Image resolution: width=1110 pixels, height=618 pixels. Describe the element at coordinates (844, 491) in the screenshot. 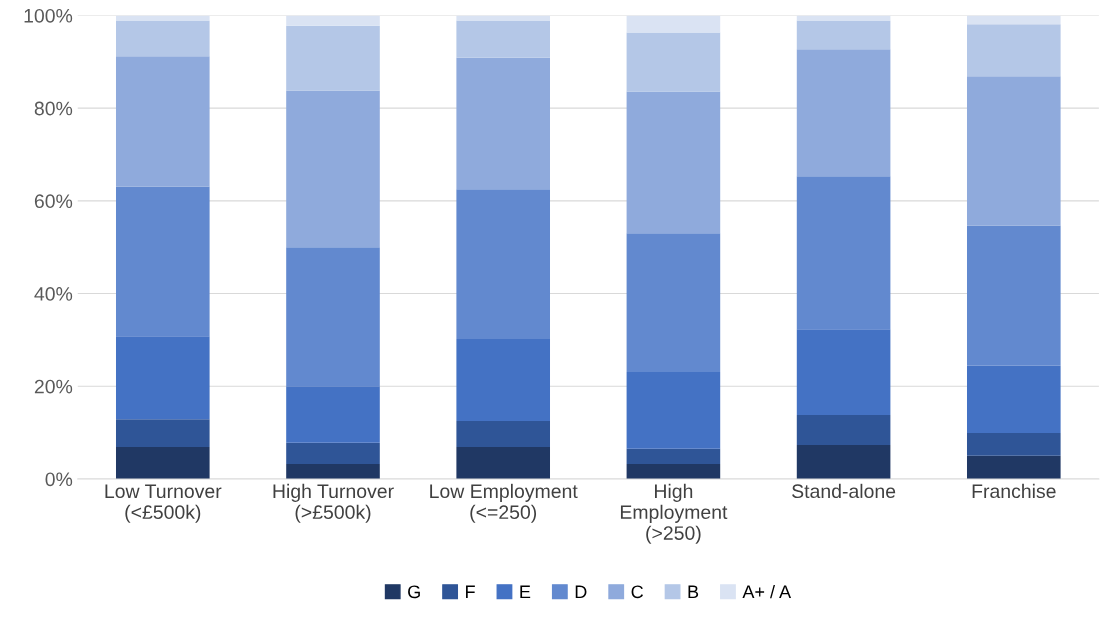

I see `x-tick-label: Stand-alone` at that location.